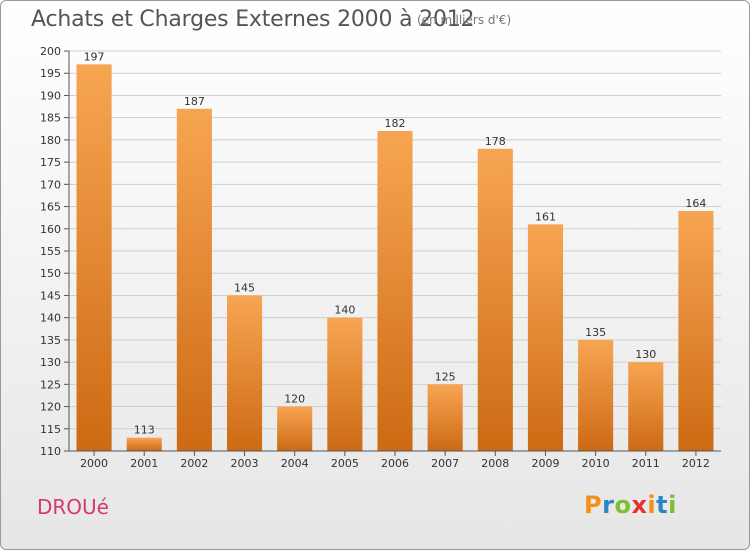 This screenshot has height=550, width=750. What do you see at coordinates (94, 56) in the screenshot?
I see `data-label: 197` at bounding box center [94, 56].